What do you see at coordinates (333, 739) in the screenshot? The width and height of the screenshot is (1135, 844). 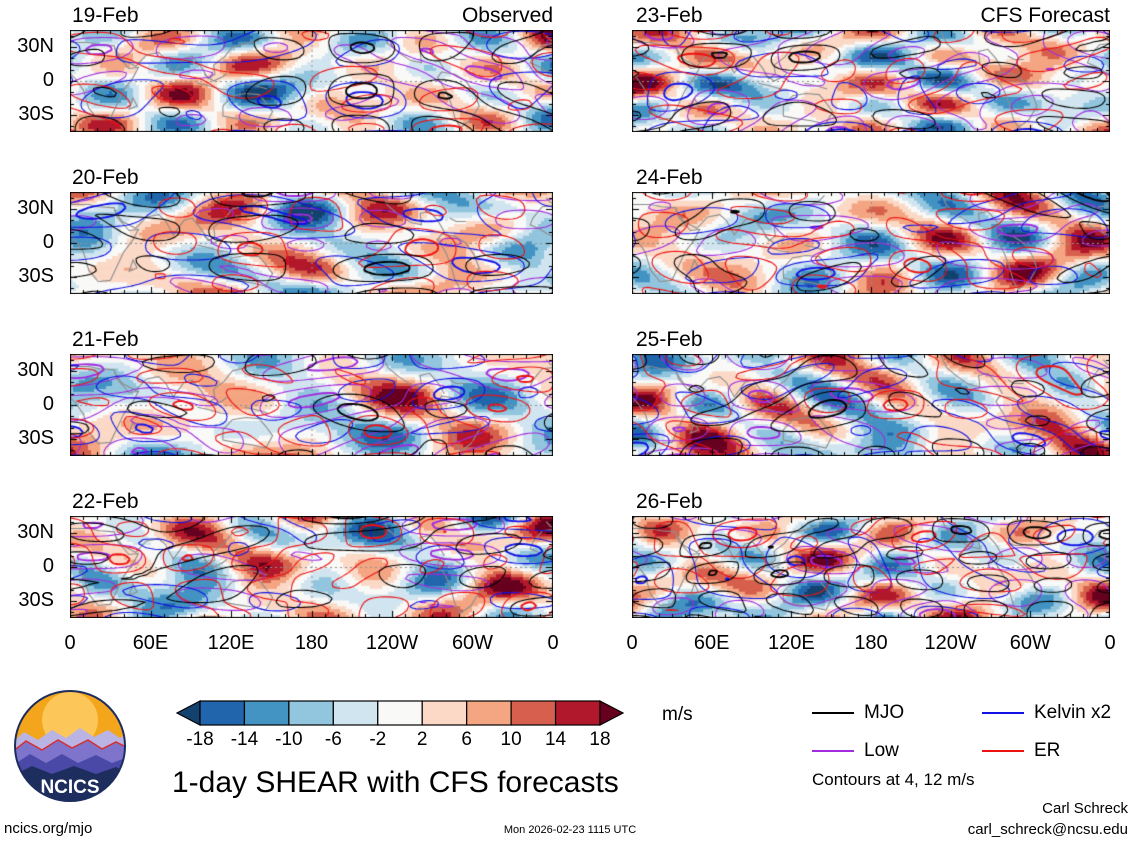 I see `colorbar-tick-label: -6` at bounding box center [333, 739].